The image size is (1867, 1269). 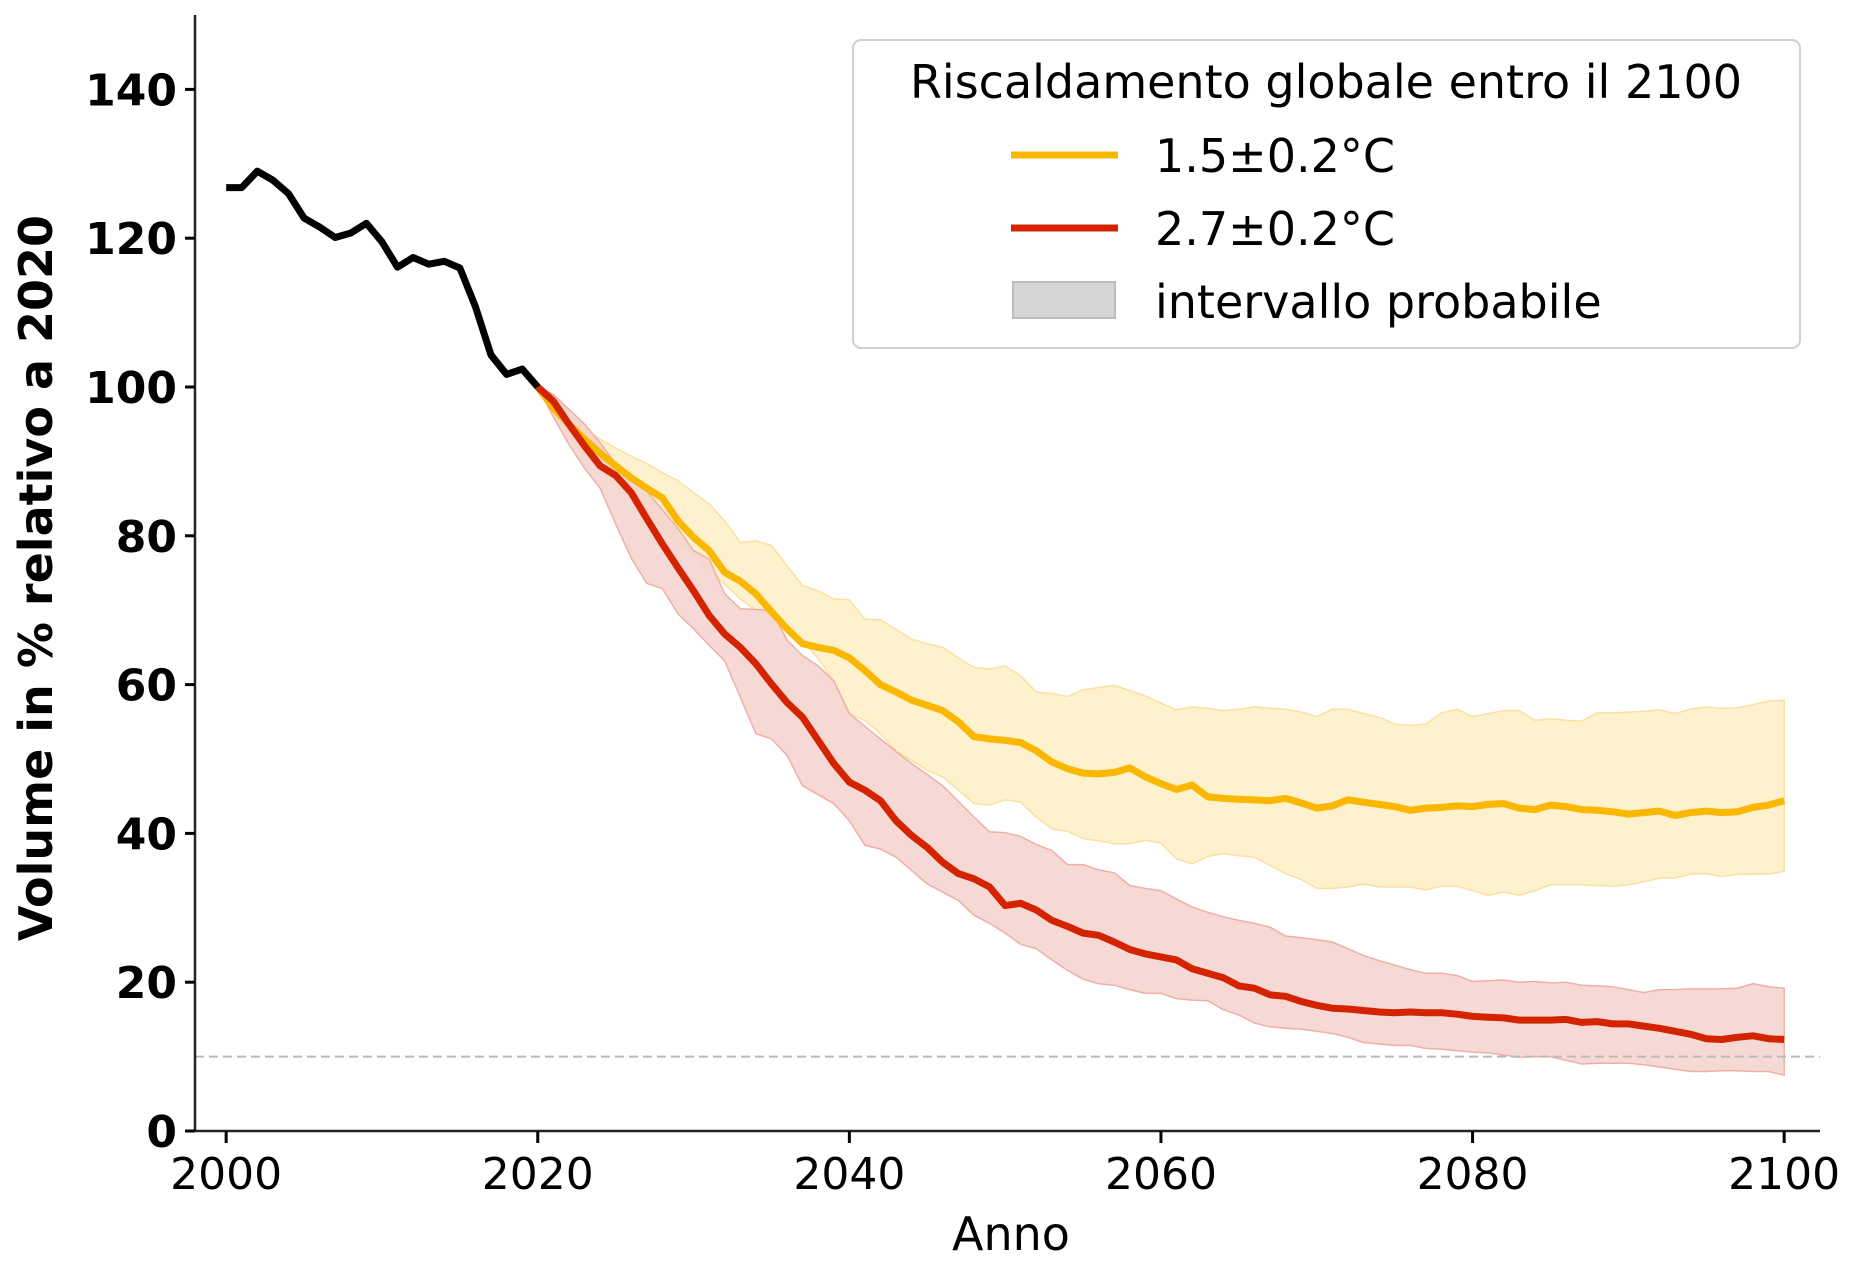 I want to click on y-tick-label: 60, so click(x=146, y=686).